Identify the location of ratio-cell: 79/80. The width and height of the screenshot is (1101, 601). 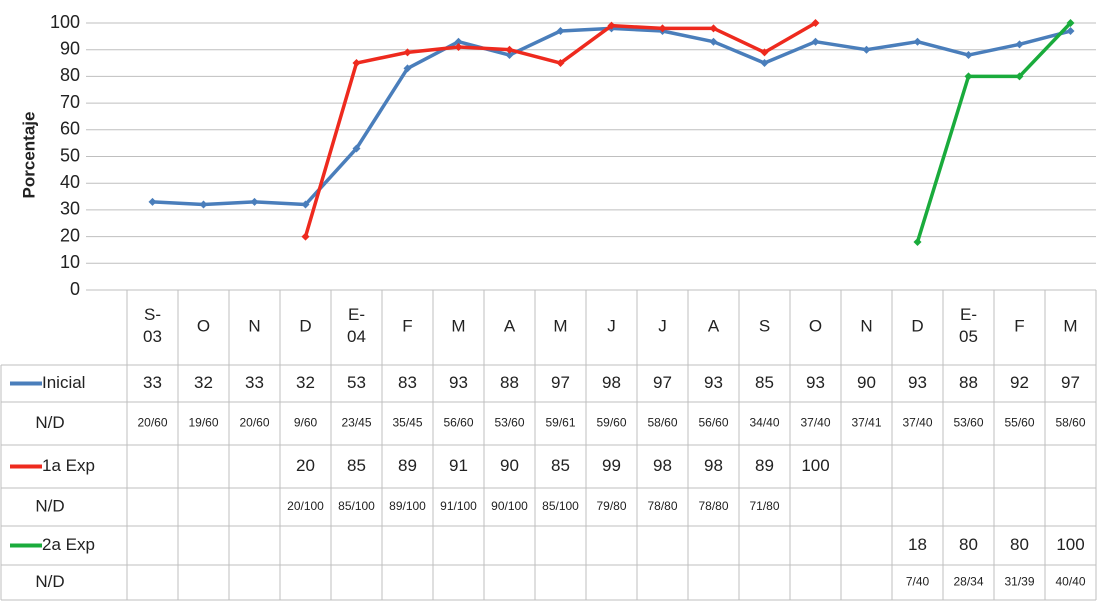
(611, 506).